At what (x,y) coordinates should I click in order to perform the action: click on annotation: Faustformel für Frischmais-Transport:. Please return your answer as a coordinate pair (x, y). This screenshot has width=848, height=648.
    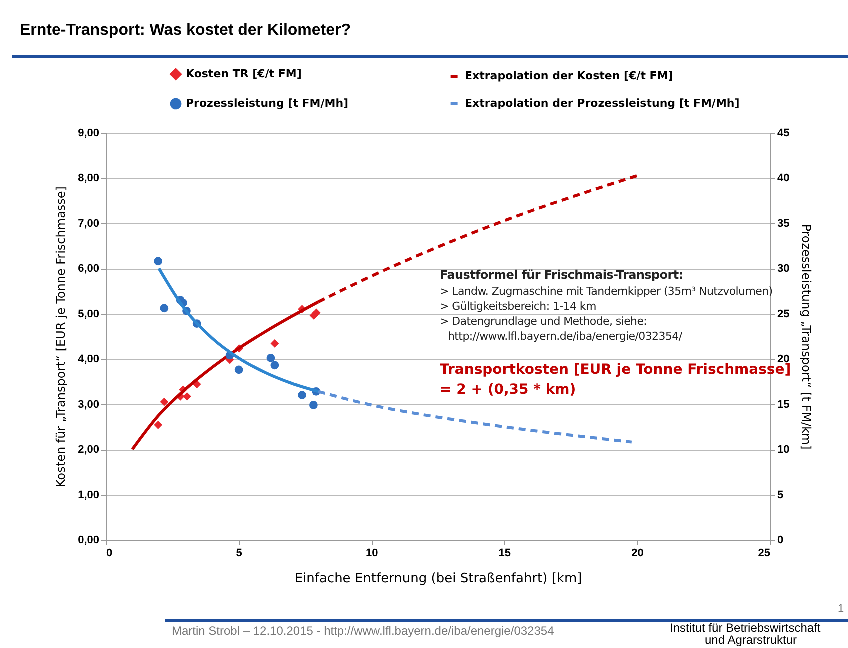
    Looking at the image, I should click on (562, 275).